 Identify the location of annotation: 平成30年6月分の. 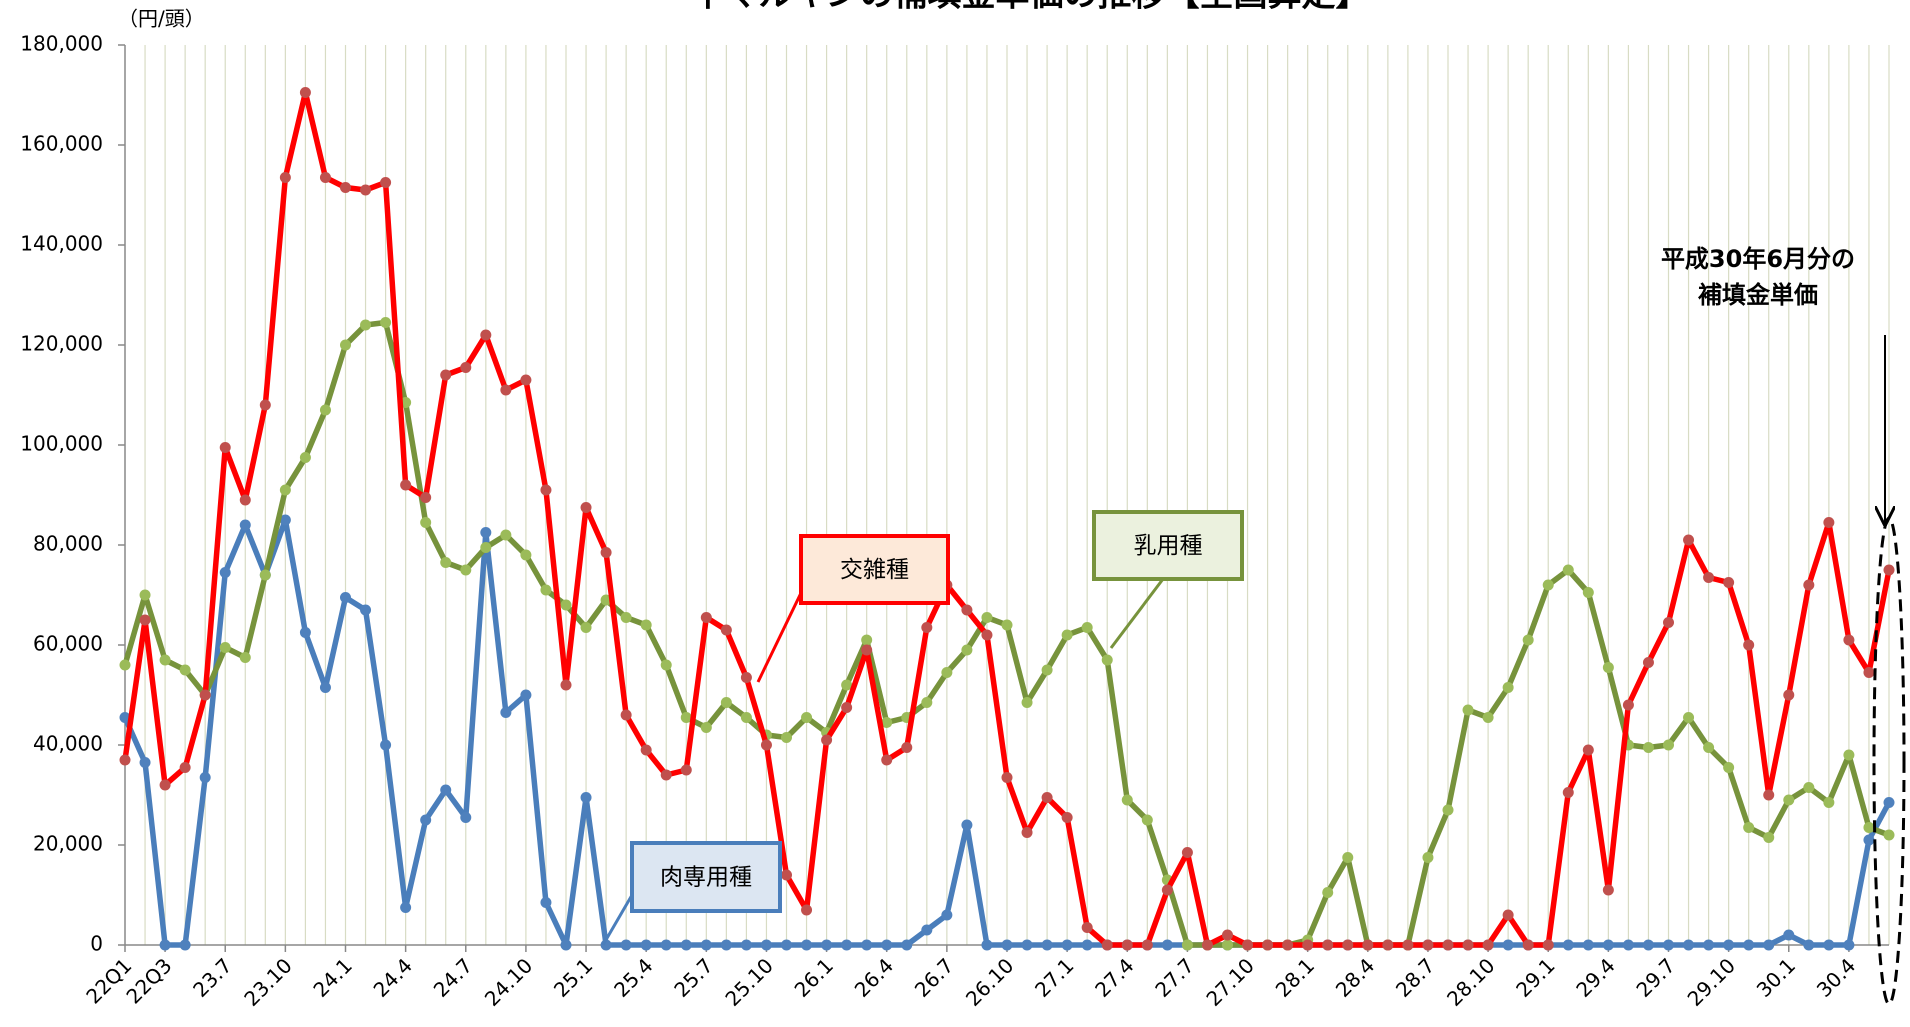
(1758, 259).